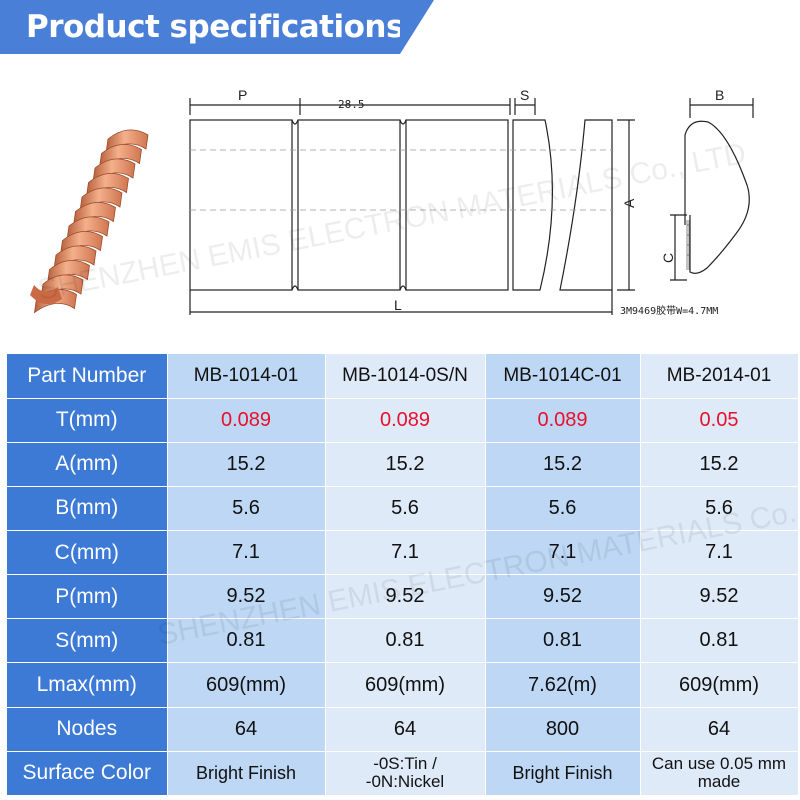 The image size is (800, 800). Describe the element at coordinates (719, 764) in the screenshot. I see `value-line: Can use 0.05 mm` at that location.